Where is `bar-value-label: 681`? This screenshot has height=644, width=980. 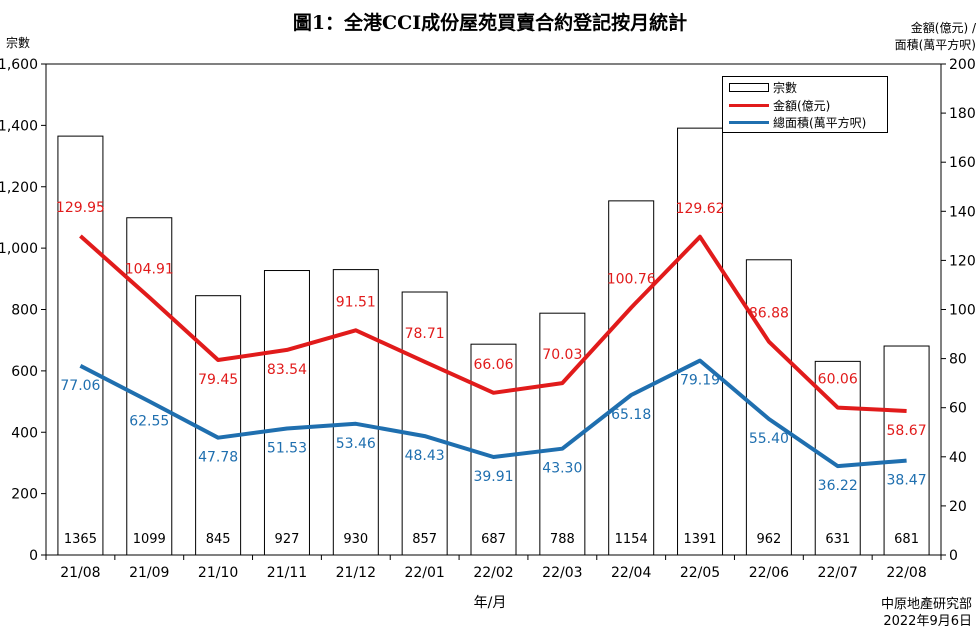
bar-value-label: 681 is located at coordinates (906, 539).